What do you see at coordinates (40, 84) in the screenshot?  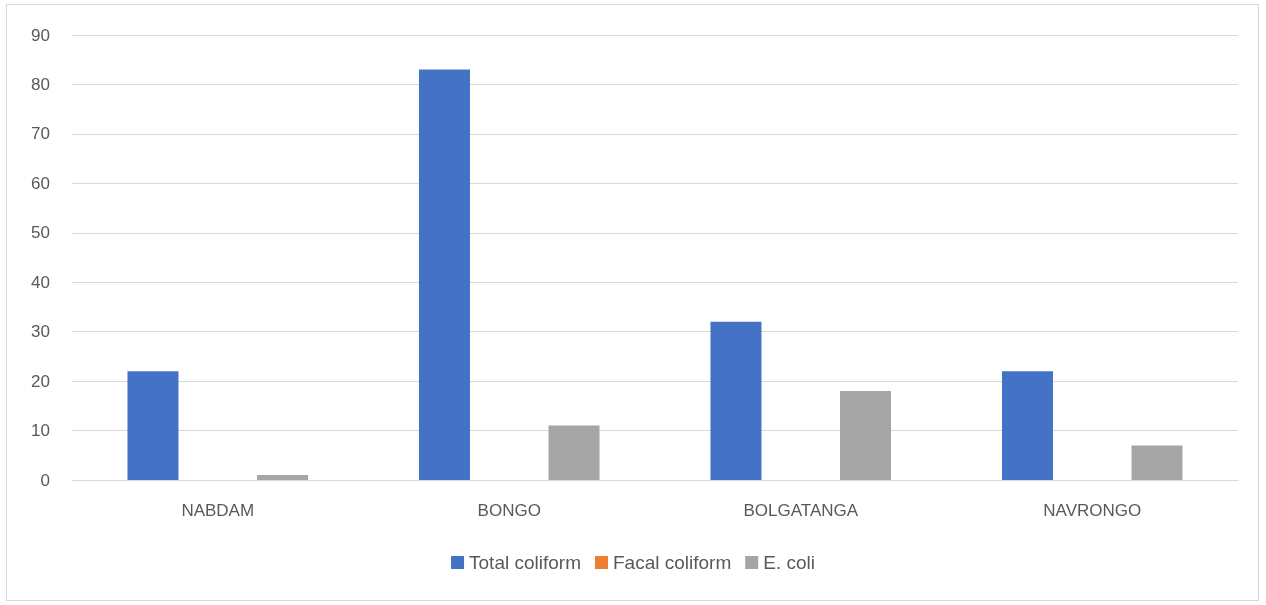 I see `y-tick-label: 80` at bounding box center [40, 84].